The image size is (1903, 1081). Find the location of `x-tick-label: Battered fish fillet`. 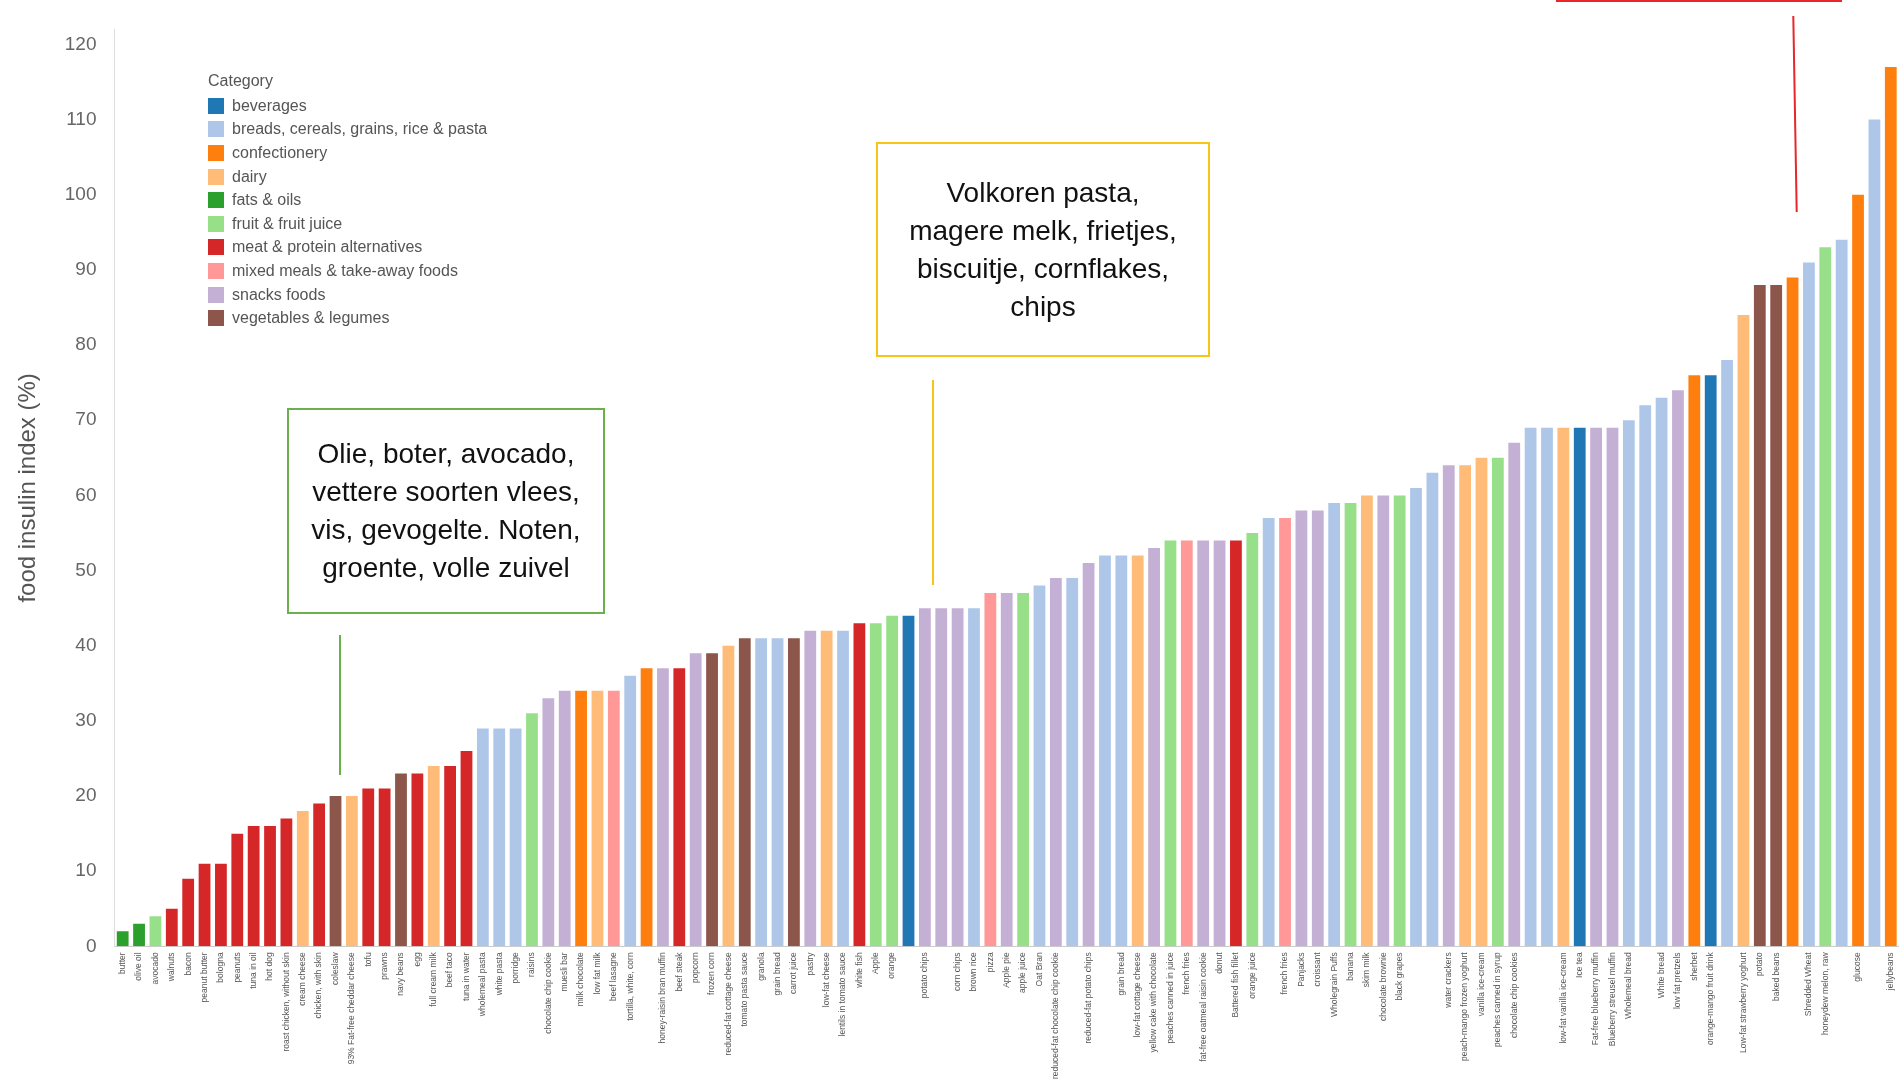

x-tick-label: Battered fish fillet is located at coordinates (1235, 984).